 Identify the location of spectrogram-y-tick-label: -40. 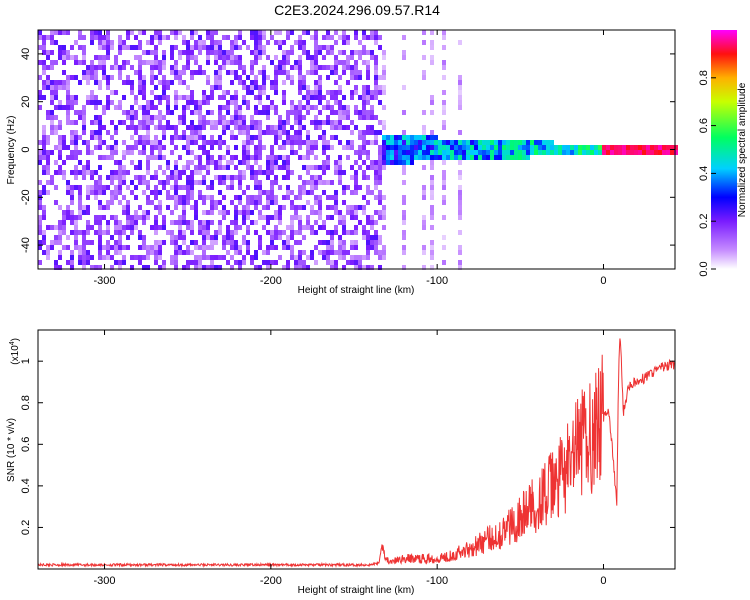
(26, 245).